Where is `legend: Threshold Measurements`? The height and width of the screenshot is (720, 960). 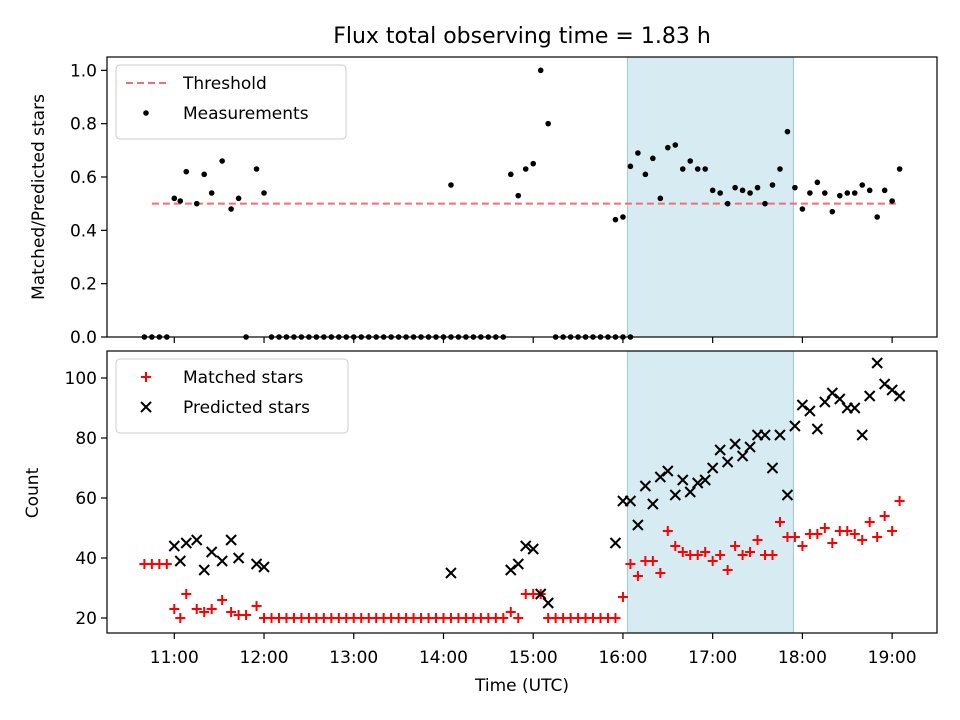
legend: Threshold Measurements is located at coordinates (231, 102).